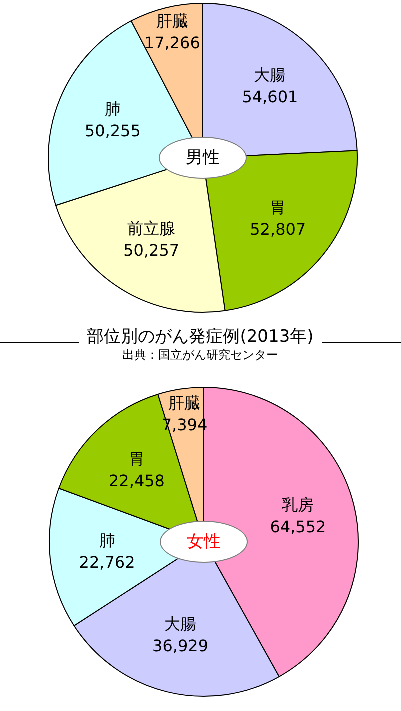  I want to click on data-label: 64,552, so click(298, 527).